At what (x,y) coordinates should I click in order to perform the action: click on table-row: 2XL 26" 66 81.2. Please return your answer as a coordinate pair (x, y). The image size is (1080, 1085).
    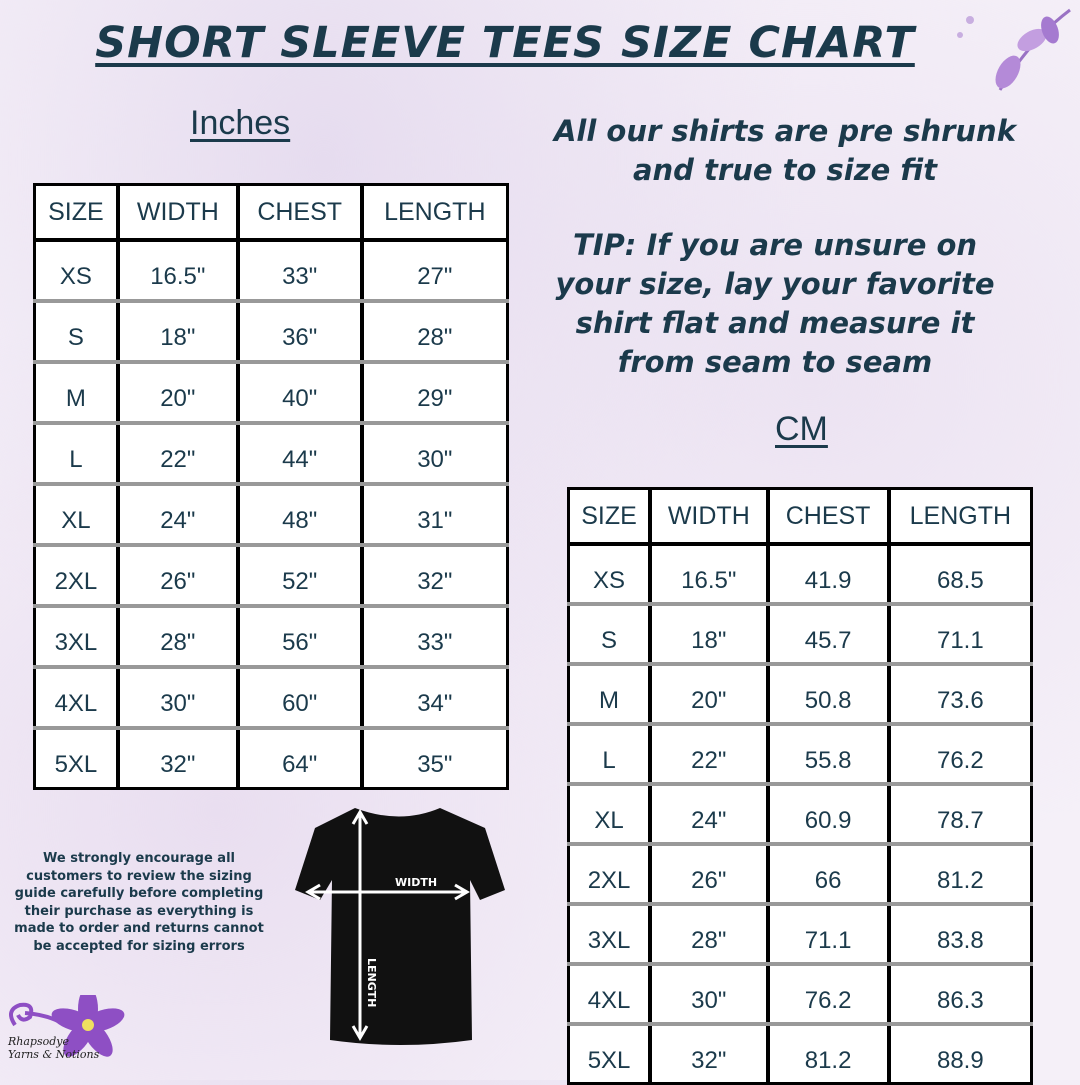
    Looking at the image, I should click on (800, 875).